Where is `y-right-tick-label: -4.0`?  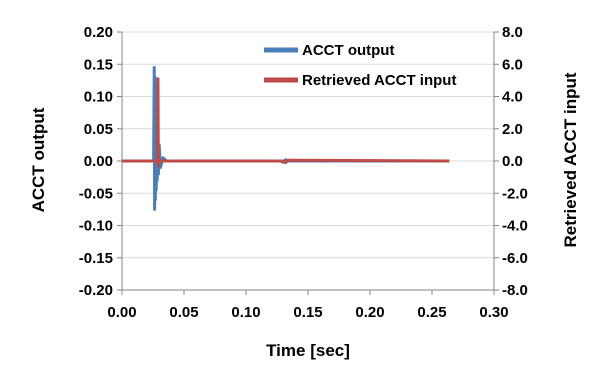
y-right-tick-label: -4.0 is located at coordinates (515, 226).